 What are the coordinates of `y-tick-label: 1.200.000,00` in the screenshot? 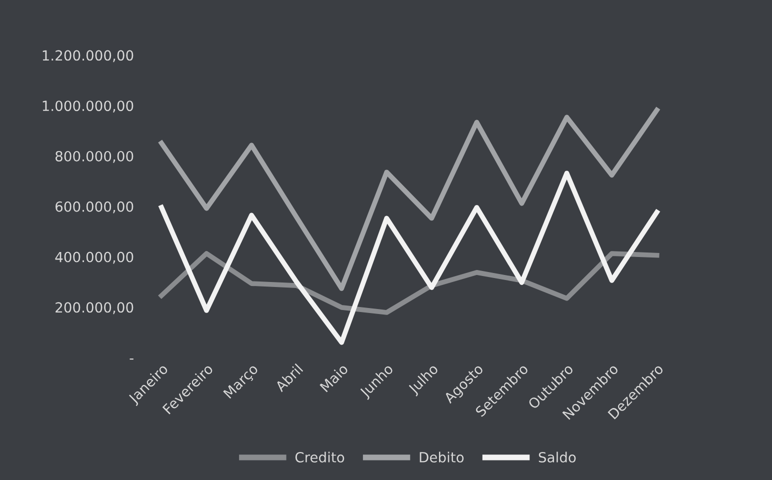 It's located at (88, 56).